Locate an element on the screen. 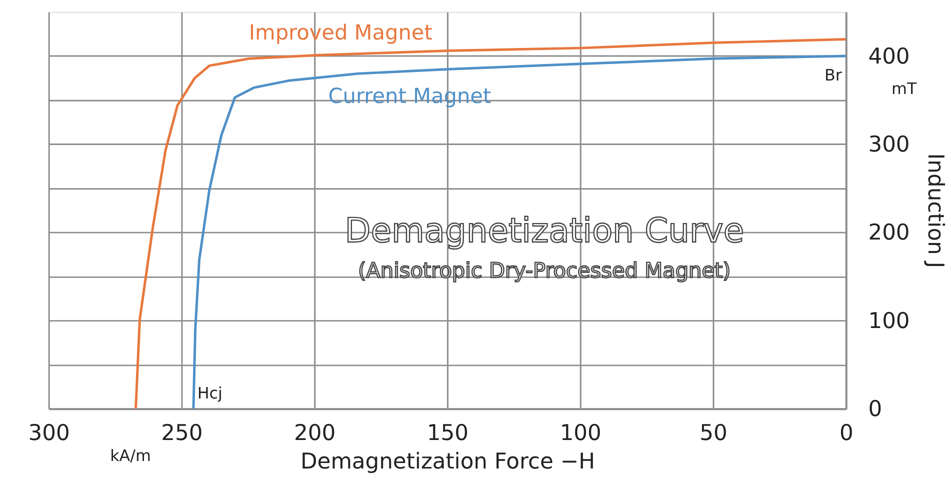 Image resolution: width=951 pixels, height=489 pixels. x-tick-label: 150 is located at coordinates (447, 433).